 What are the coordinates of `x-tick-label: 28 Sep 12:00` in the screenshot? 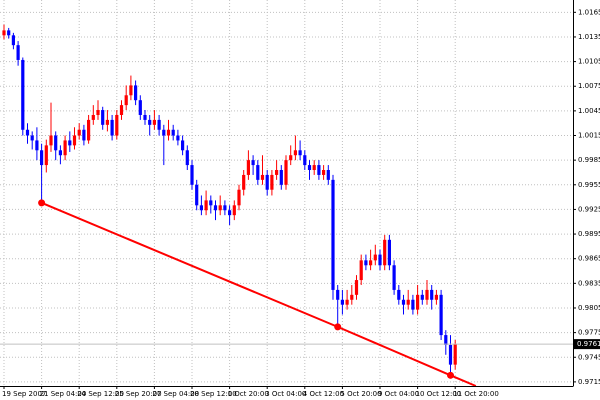 It's located at (213, 394).